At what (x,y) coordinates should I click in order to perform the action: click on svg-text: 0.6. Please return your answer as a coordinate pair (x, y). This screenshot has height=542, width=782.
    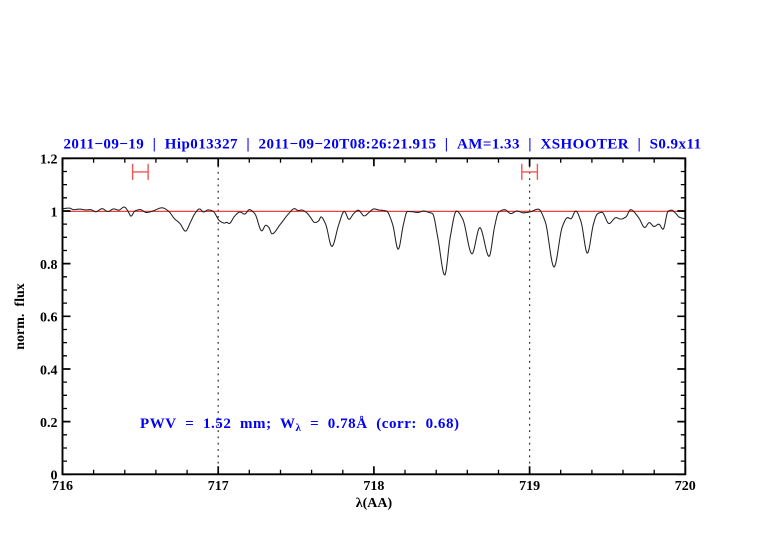
    Looking at the image, I should click on (49, 318).